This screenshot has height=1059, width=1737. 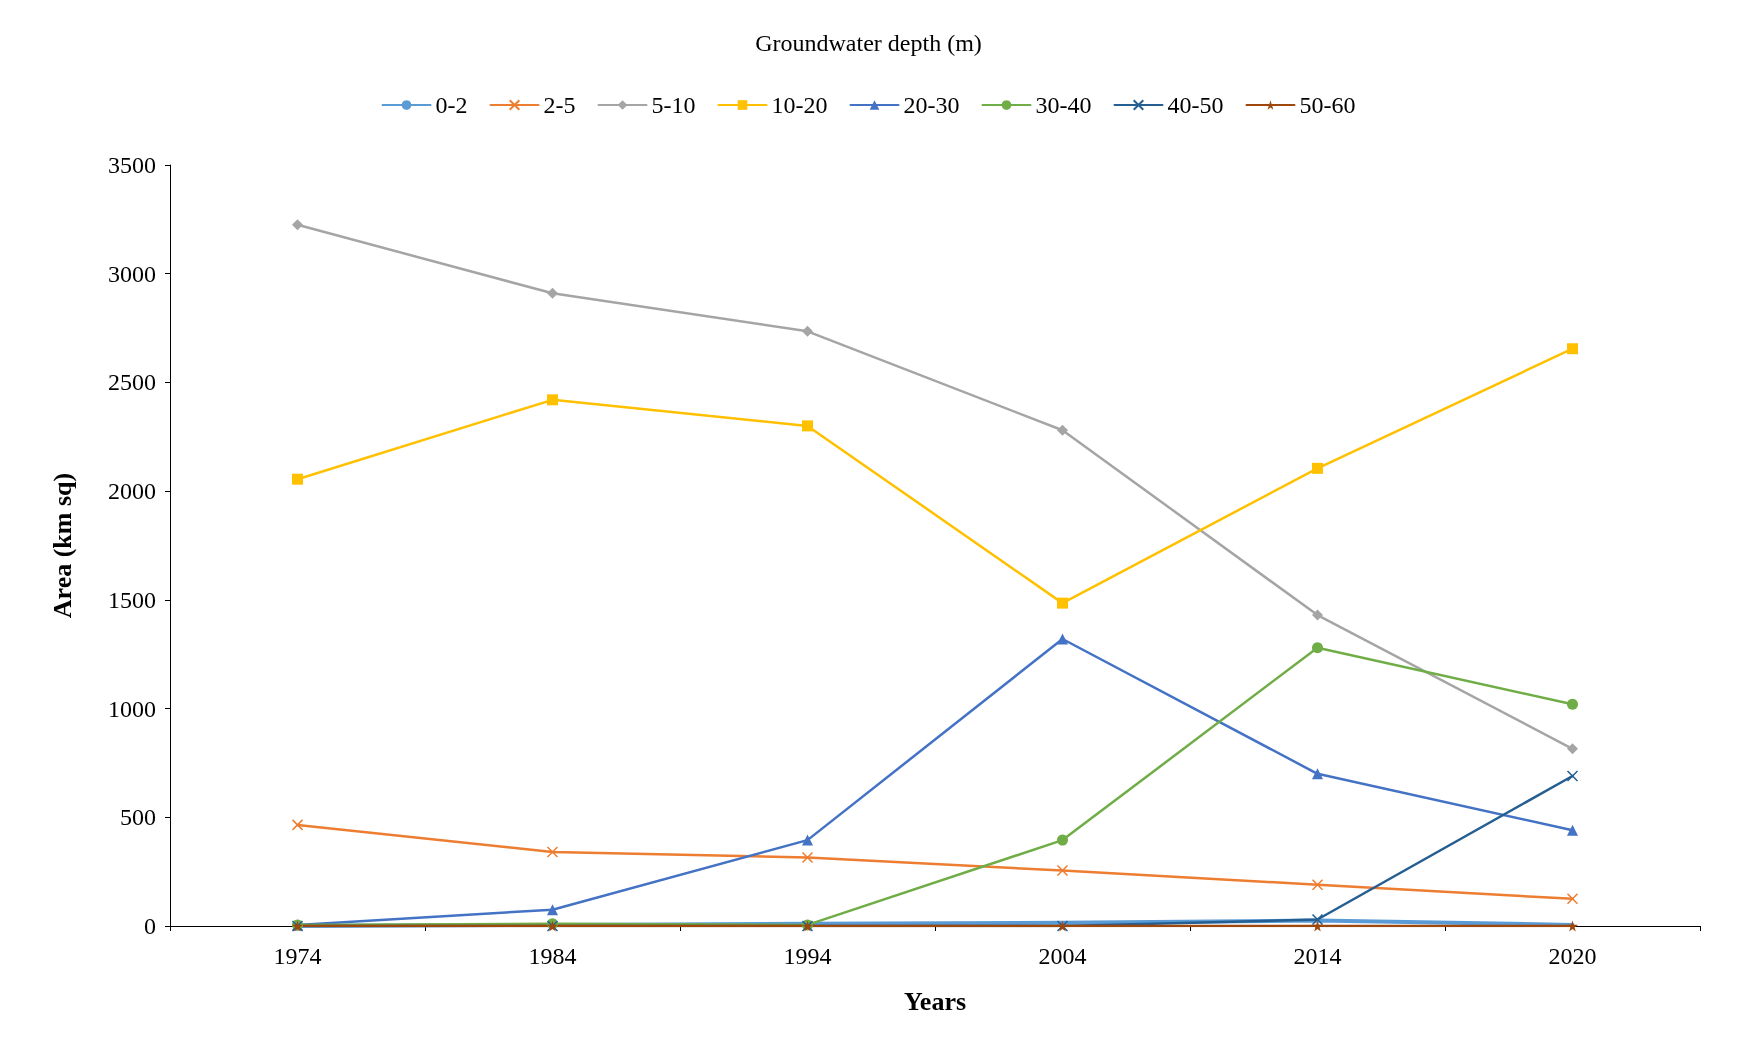 I want to click on legend-label: 40-50, so click(x=1195, y=105).